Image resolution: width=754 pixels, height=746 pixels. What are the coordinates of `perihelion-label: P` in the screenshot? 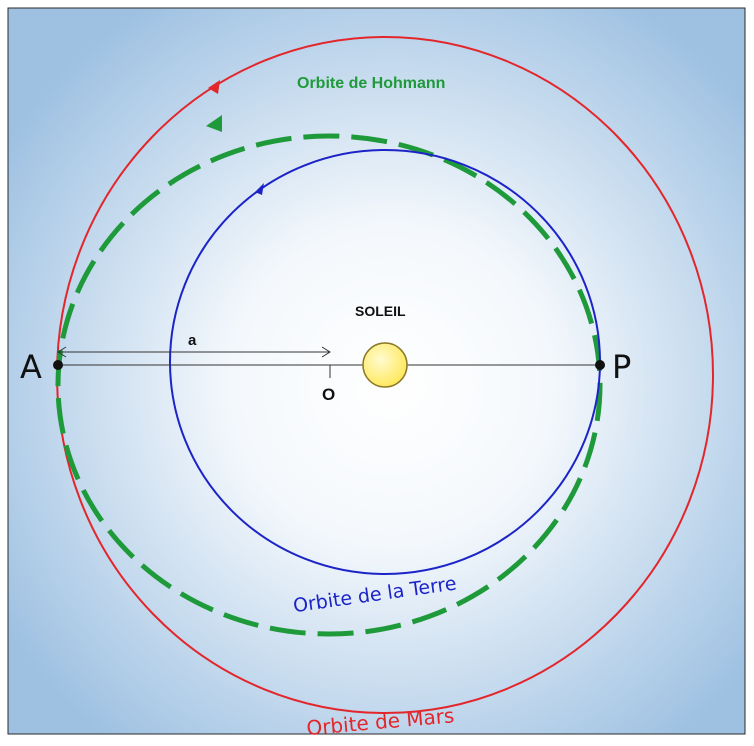 It's located at (621, 367).